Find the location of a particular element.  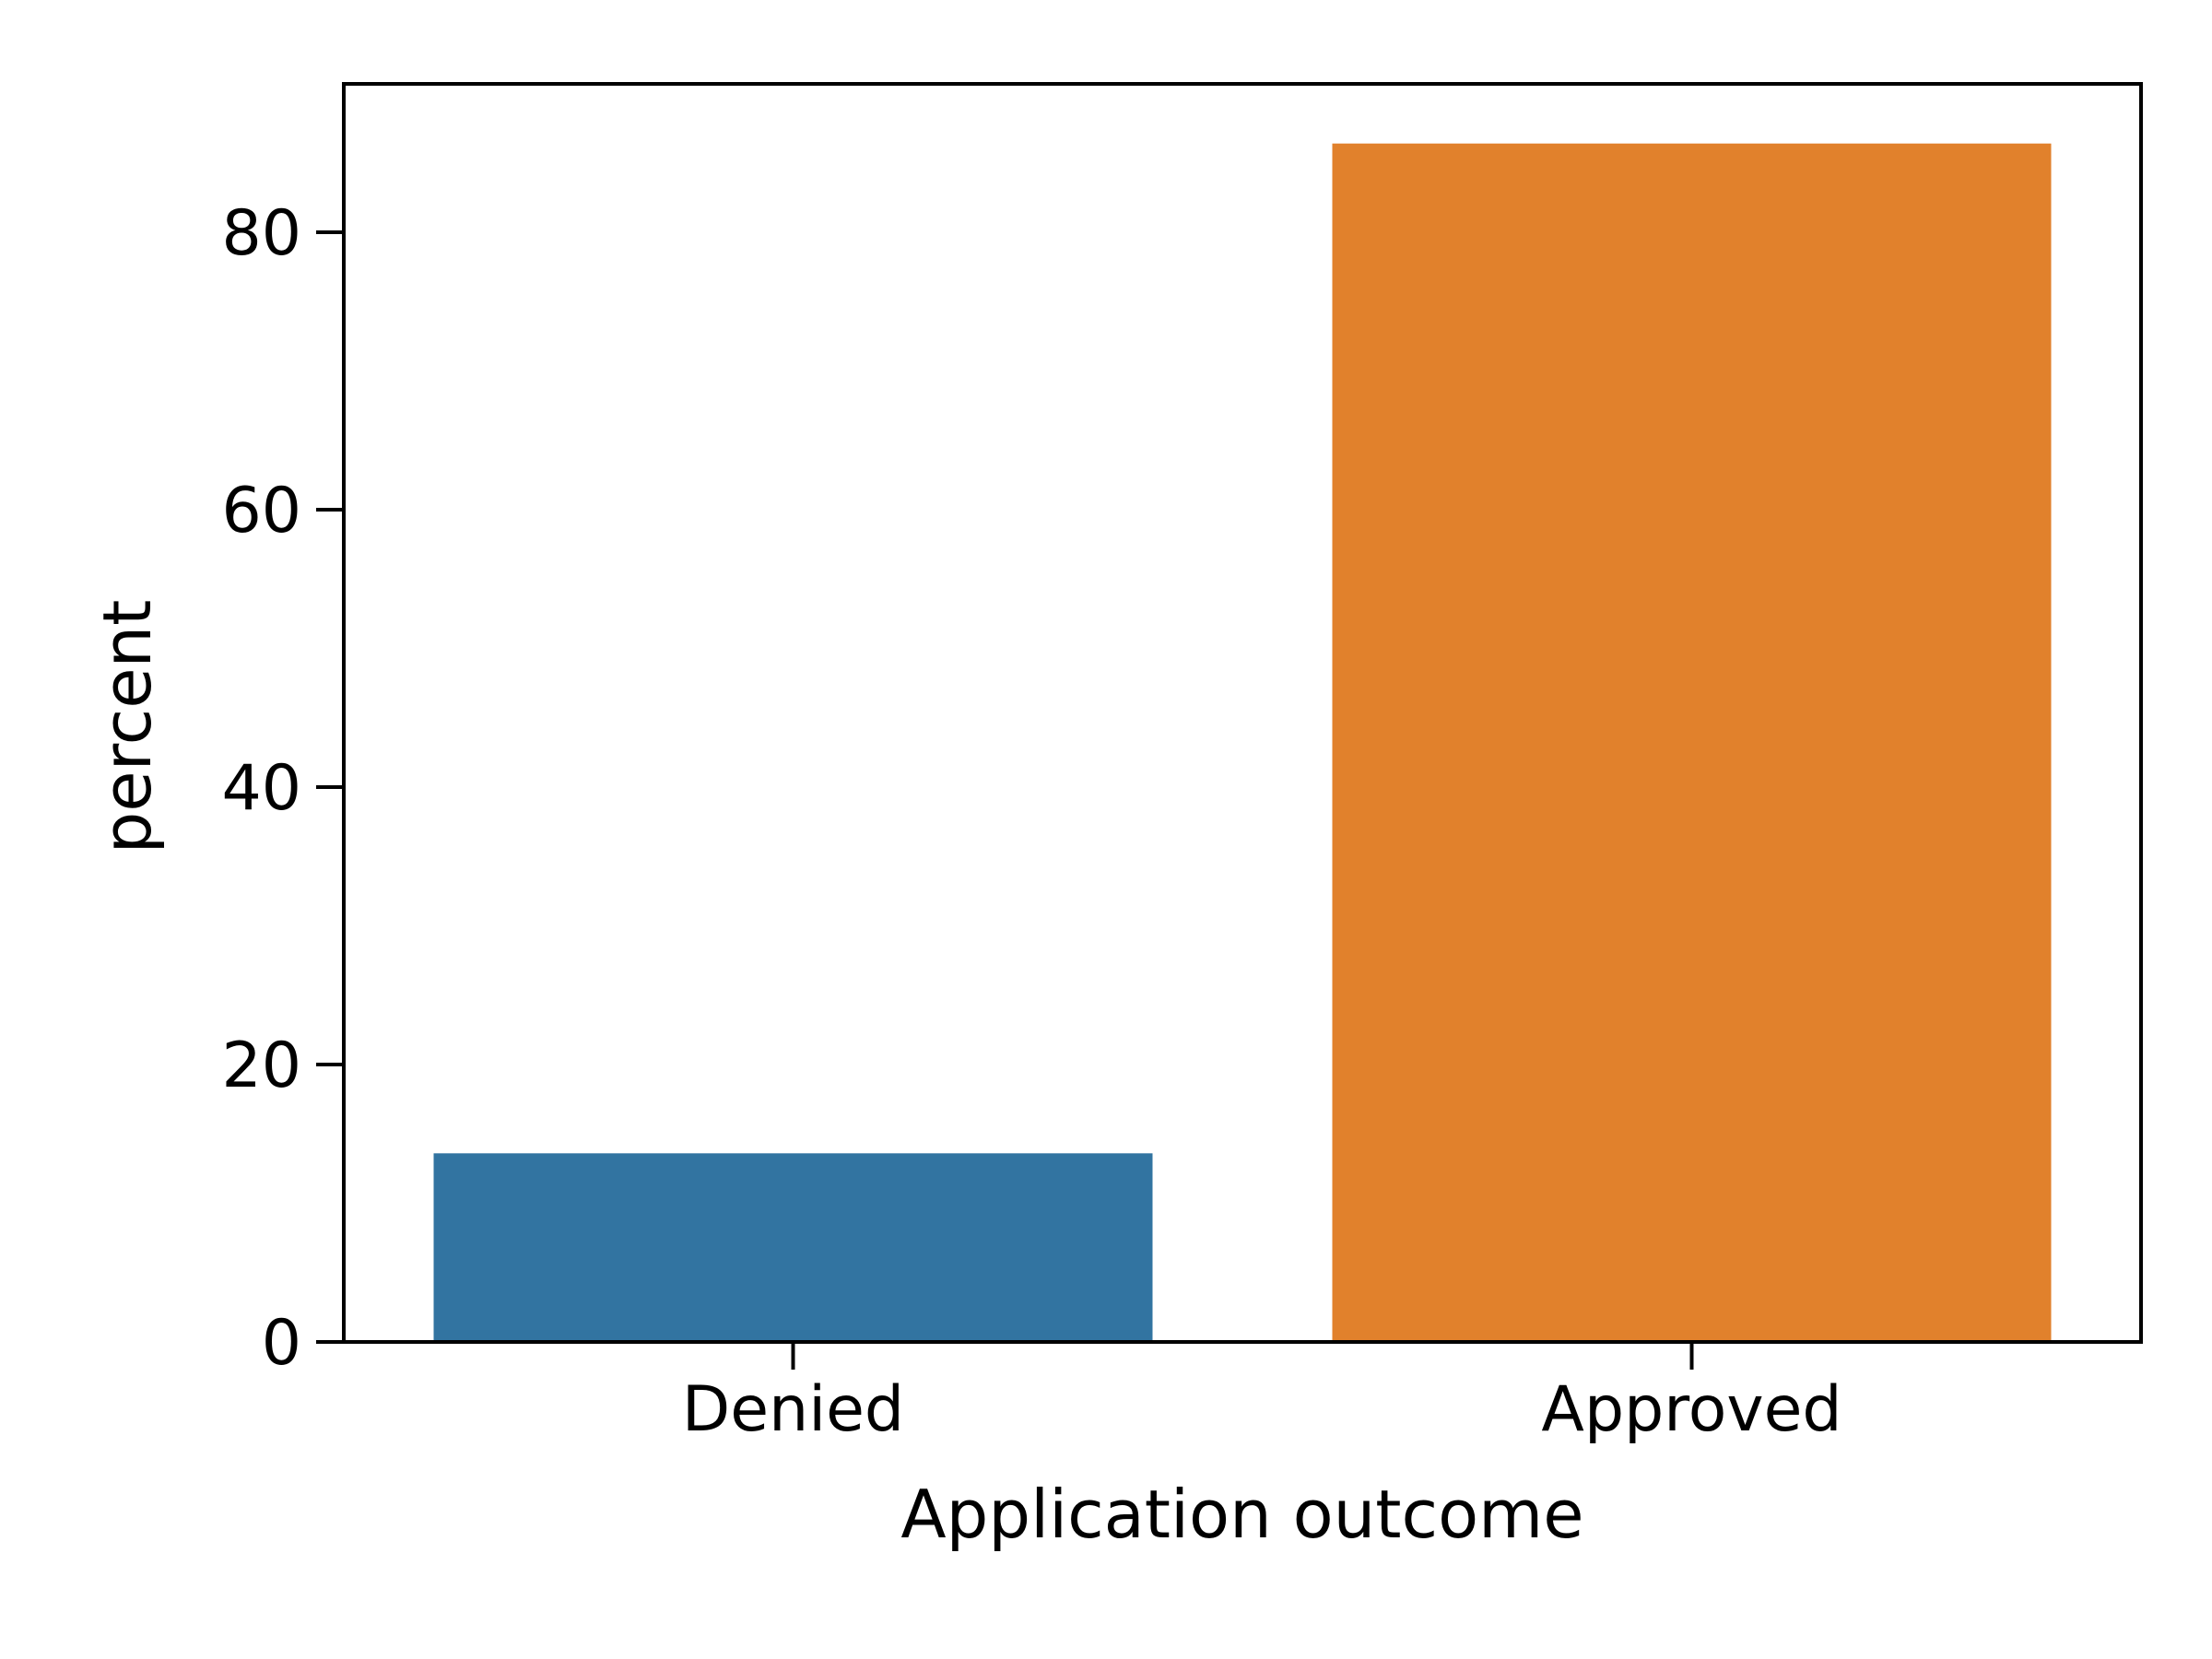

y-tick-label: 80 is located at coordinates (261, 233).